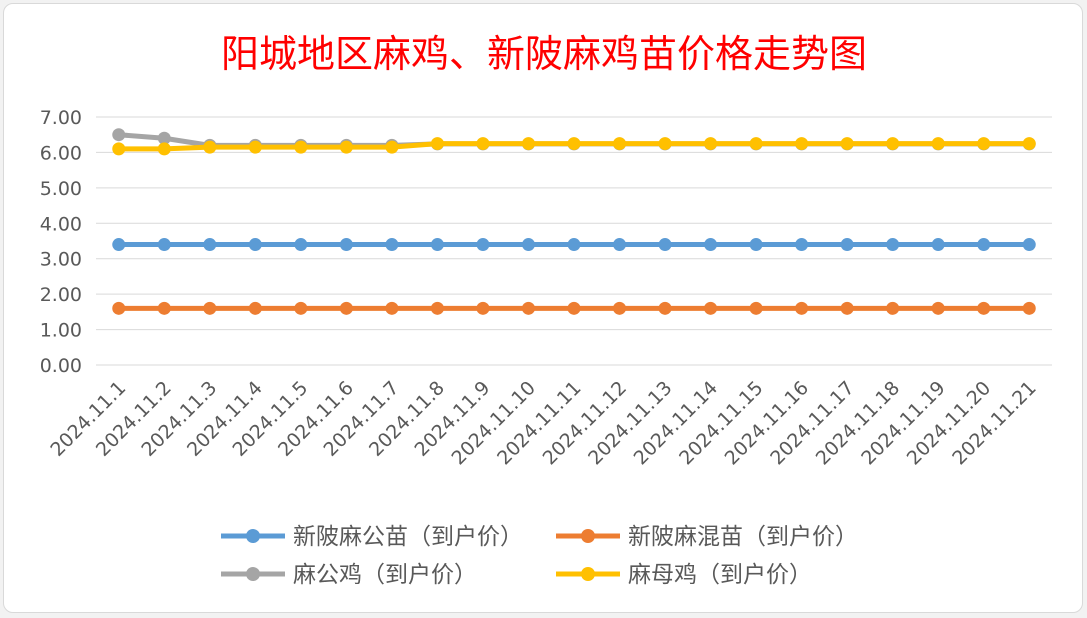  What do you see at coordinates (743, 537) in the screenshot?
I see `legend-label: 新陂麻混苗（到户价）` at bounding box center [743, 537].